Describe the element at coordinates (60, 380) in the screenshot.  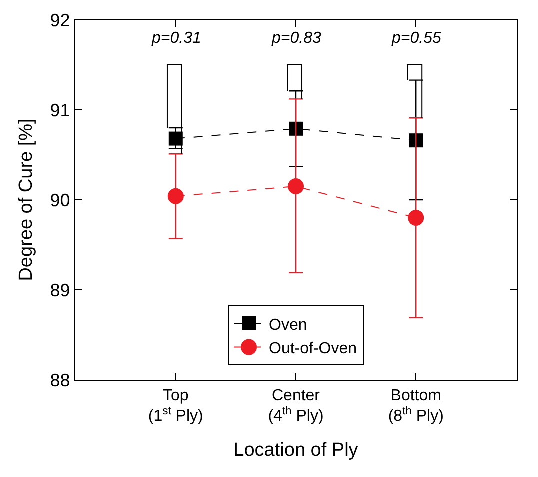
I see `y-tick-label: 88` at that location.